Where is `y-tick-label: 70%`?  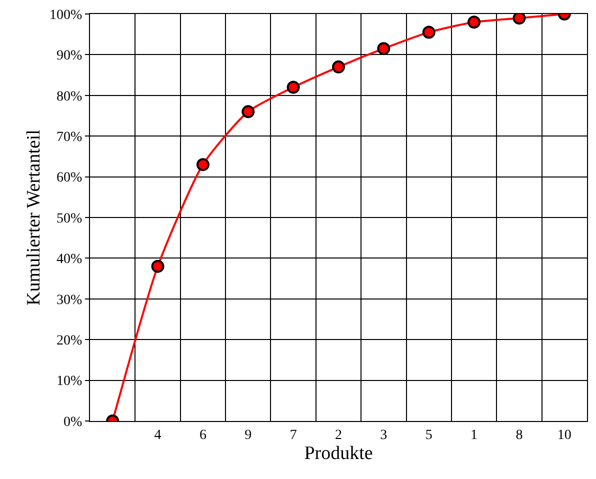
y-tick-label: 70% is located at coordinates (69, 137).